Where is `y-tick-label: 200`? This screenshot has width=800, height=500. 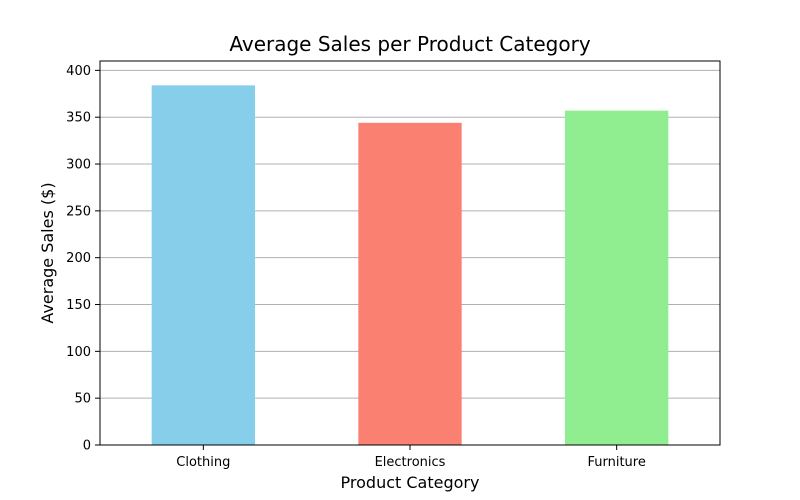
y-tick-label: 200 is located at coordinates (78, 258).